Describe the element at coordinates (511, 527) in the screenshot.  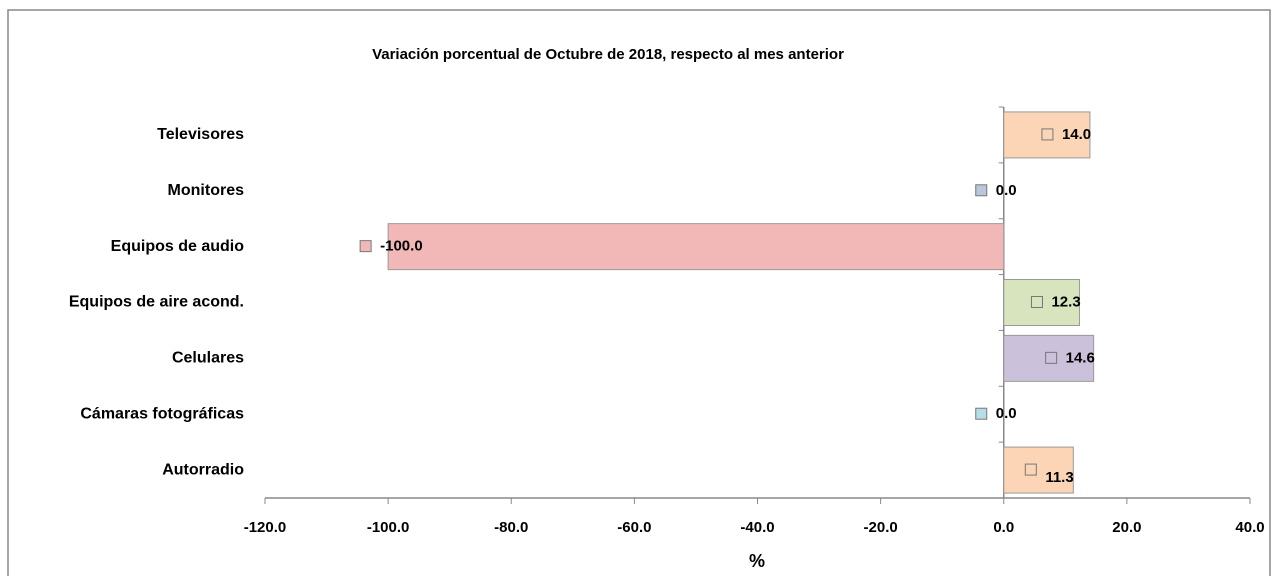
I see `x-tick-label: -80.0` at that location.